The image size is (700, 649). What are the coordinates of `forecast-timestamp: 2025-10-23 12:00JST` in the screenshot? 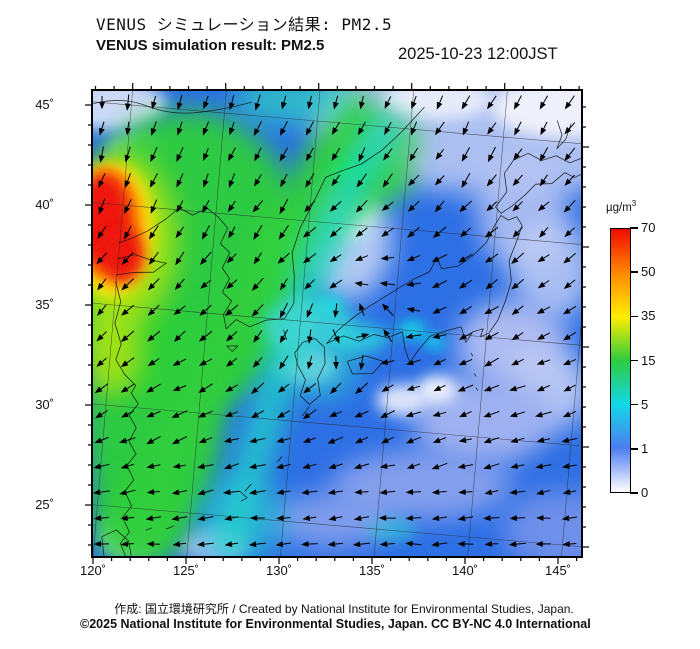 It's located at (478, 54).